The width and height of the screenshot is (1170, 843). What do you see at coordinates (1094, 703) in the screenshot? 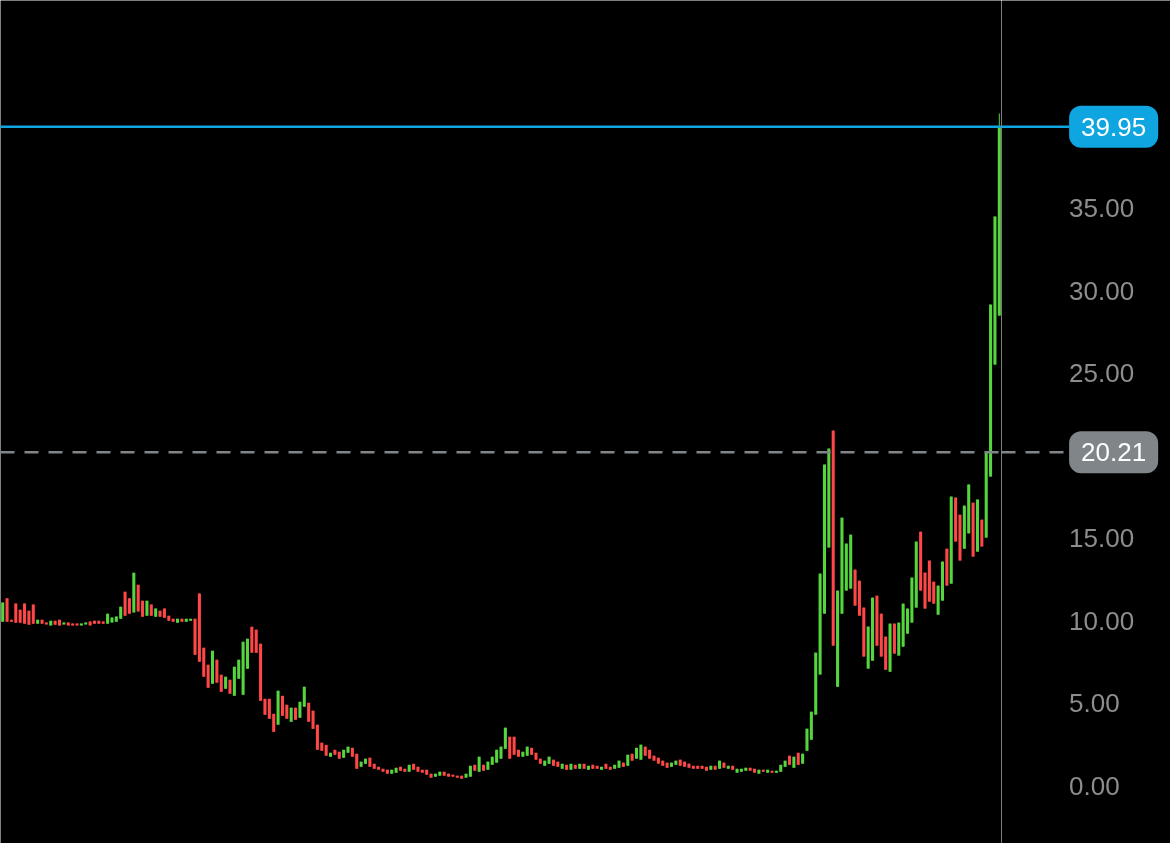
I see `y-tick-label: 5.00` at bounding box center [1094, 703].